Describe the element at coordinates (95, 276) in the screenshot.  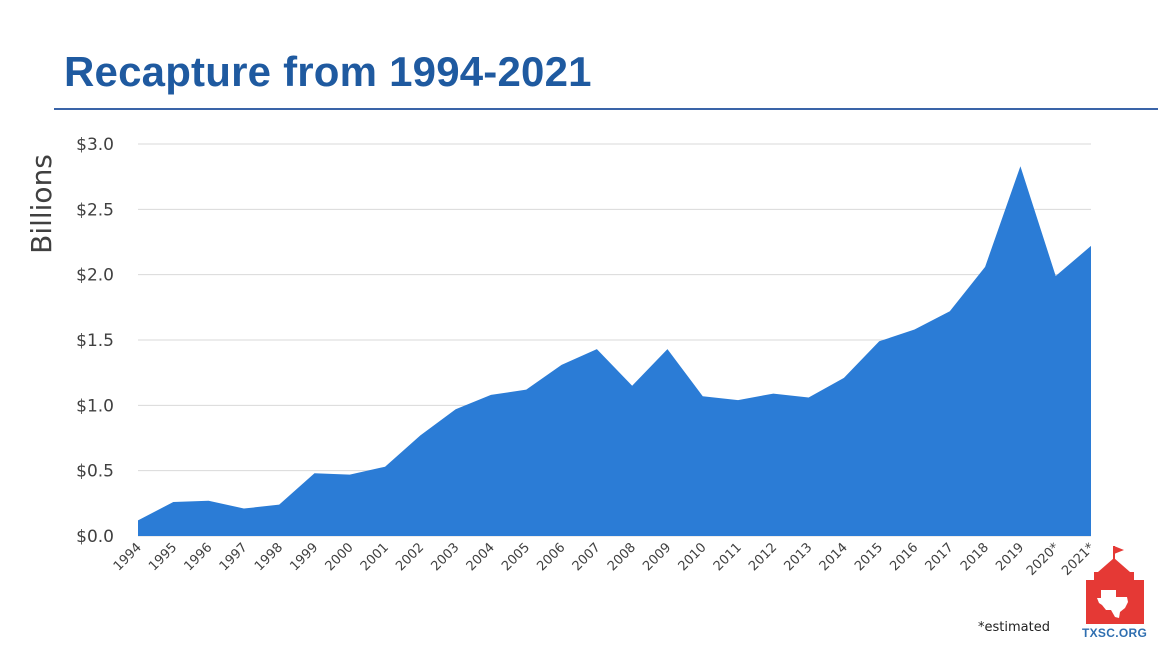
I see `y-tick-label: $2.0` at that location.